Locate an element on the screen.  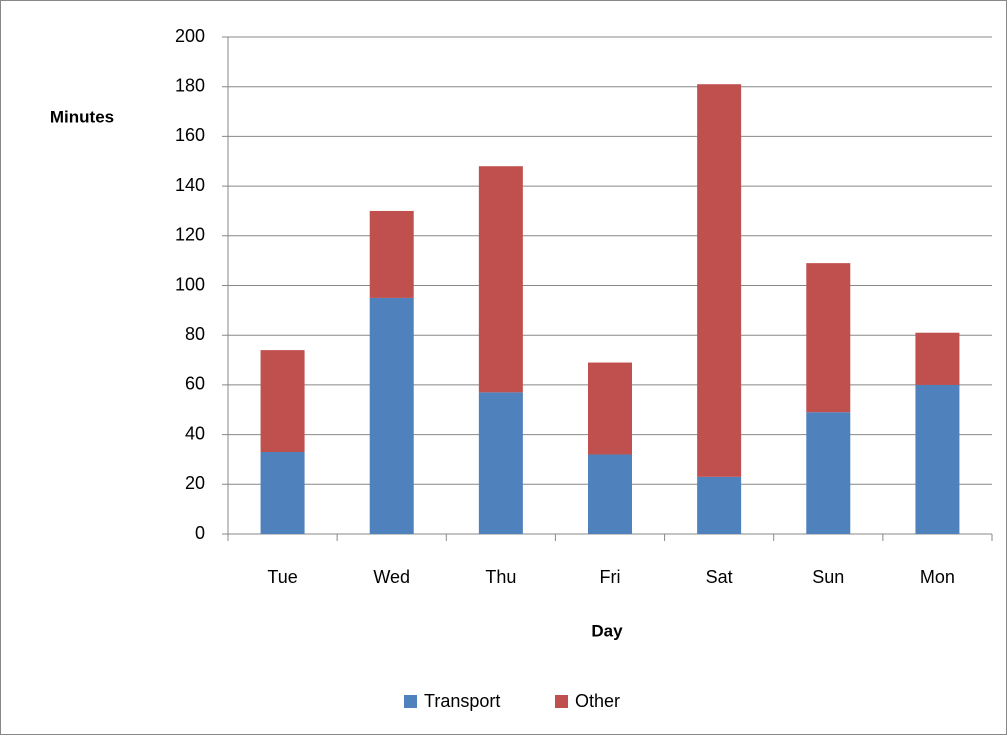
y-tick-label: 200 is located at coordinates (190, 36).